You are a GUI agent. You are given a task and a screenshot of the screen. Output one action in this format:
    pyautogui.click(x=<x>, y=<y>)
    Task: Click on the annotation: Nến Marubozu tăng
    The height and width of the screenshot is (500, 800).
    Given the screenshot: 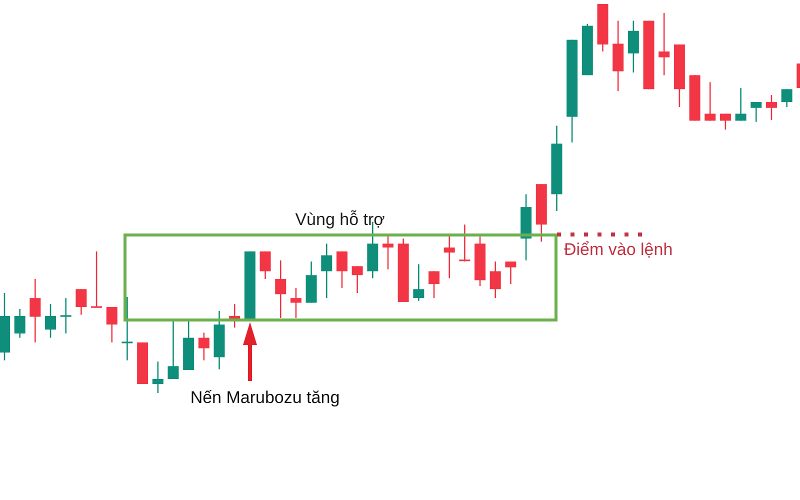 What is the action you would take?
    pyautogui.click(x=265, y=397)
    